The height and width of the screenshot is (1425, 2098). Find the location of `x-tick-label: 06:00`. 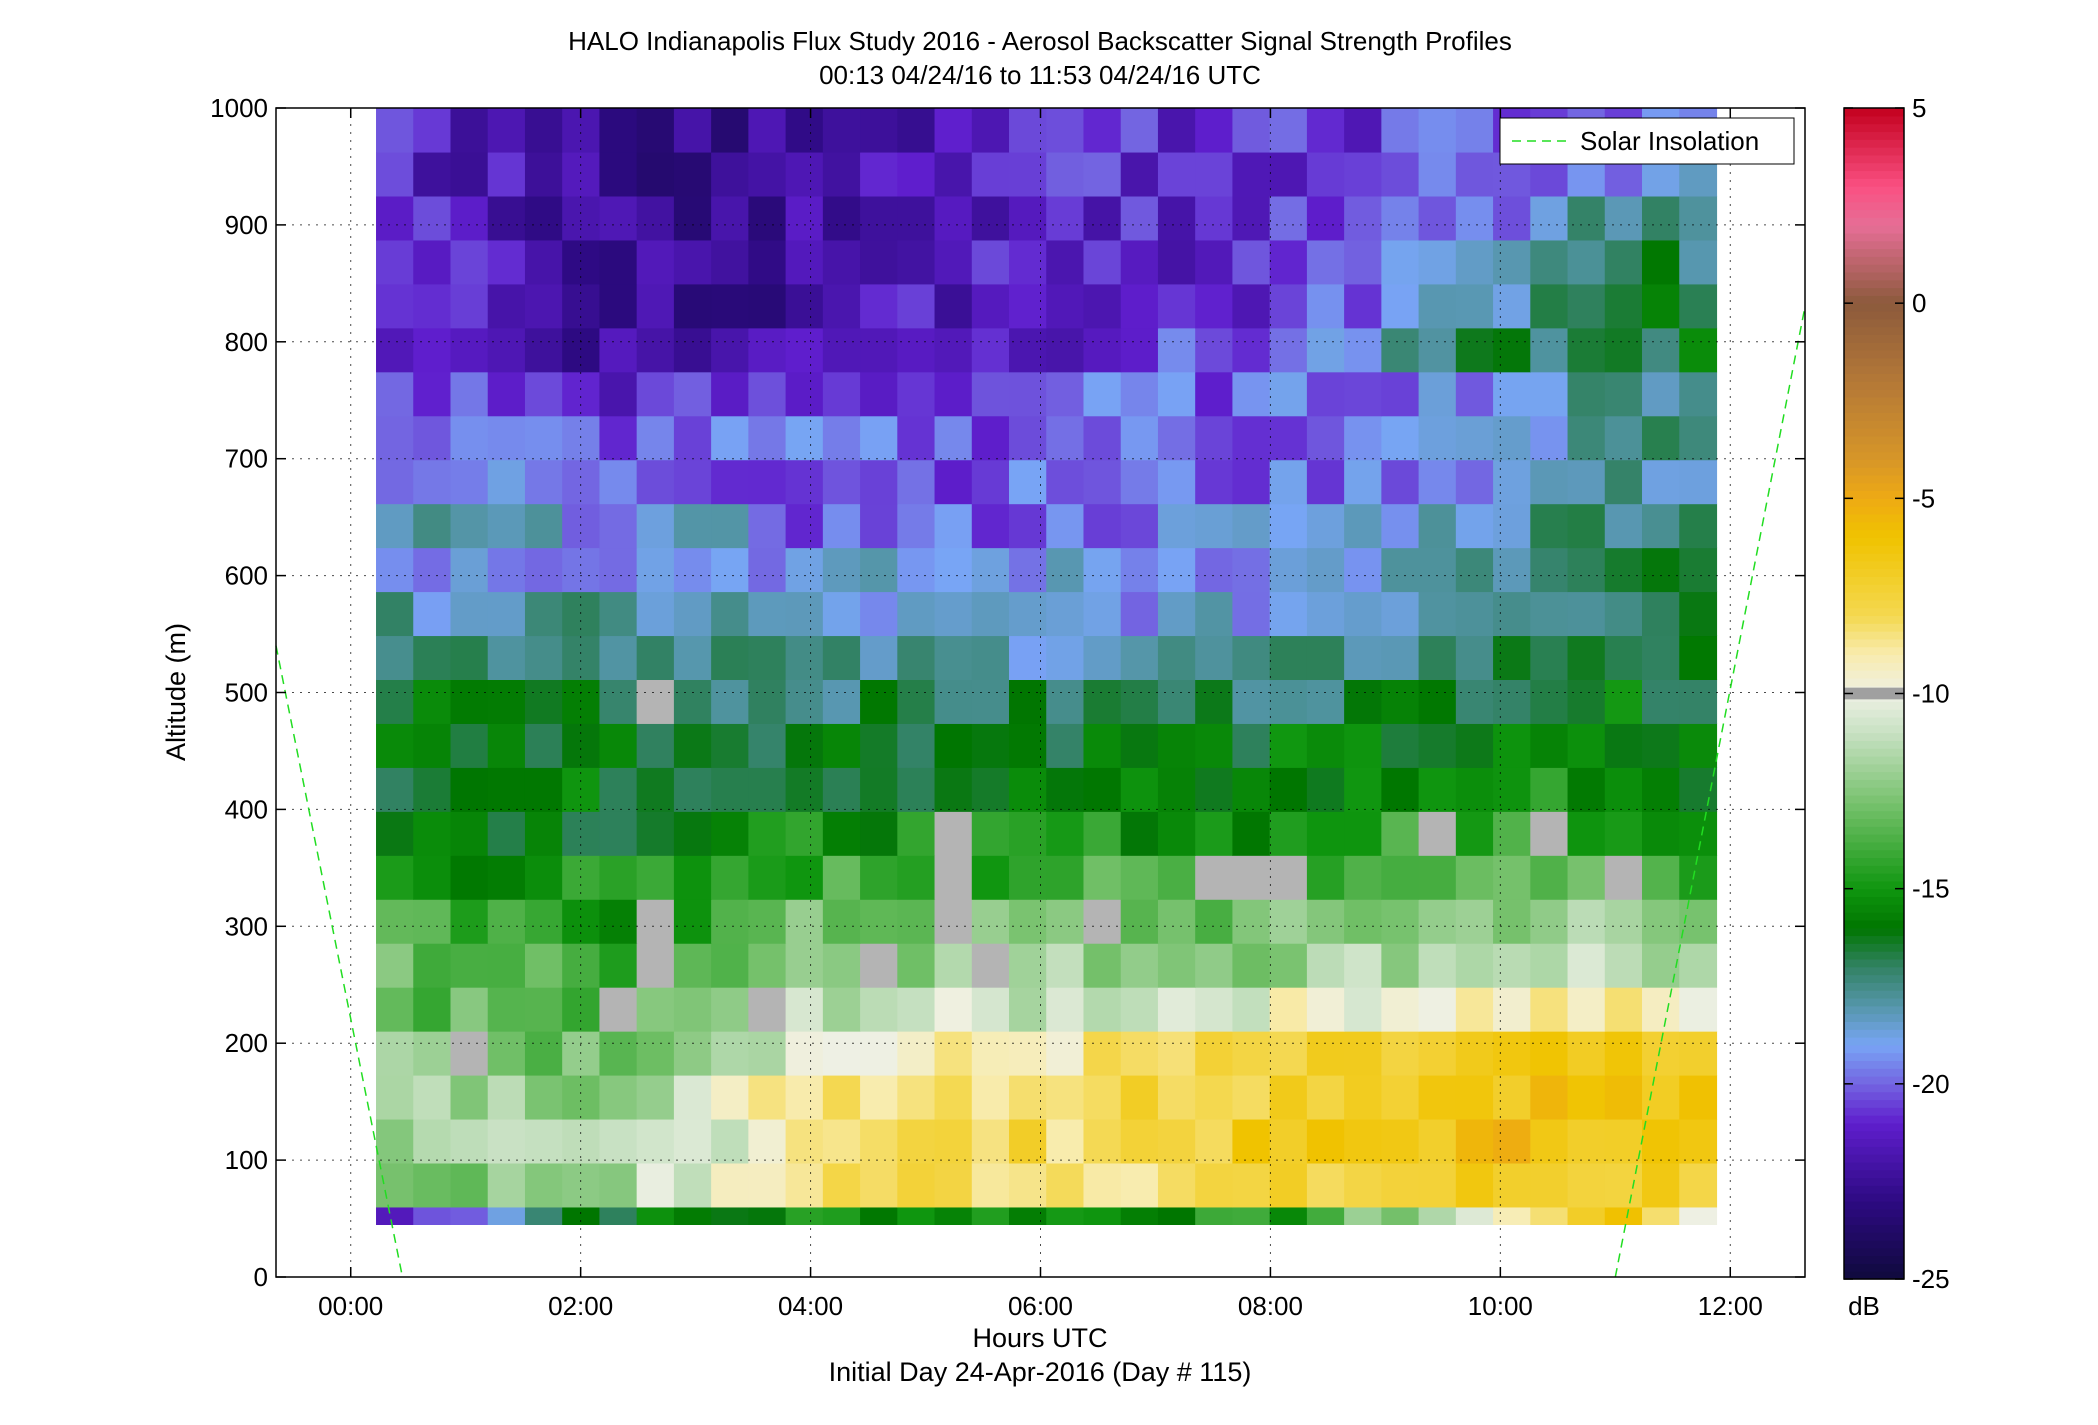

x-tick-label: 06:00 is located at coordinates (1040, 1306).